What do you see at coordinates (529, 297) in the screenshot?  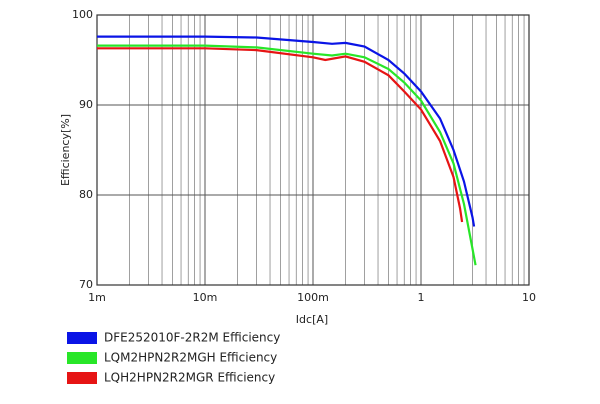 I see `x-tick-label: 10` at bounding box center [529, 297].